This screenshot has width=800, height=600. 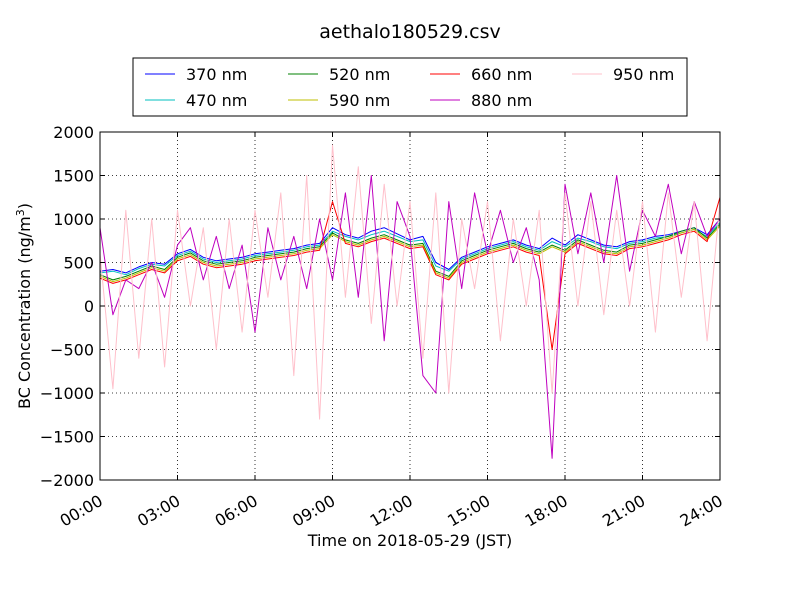 I want to click on legend-box, so click(x=410, y=87).